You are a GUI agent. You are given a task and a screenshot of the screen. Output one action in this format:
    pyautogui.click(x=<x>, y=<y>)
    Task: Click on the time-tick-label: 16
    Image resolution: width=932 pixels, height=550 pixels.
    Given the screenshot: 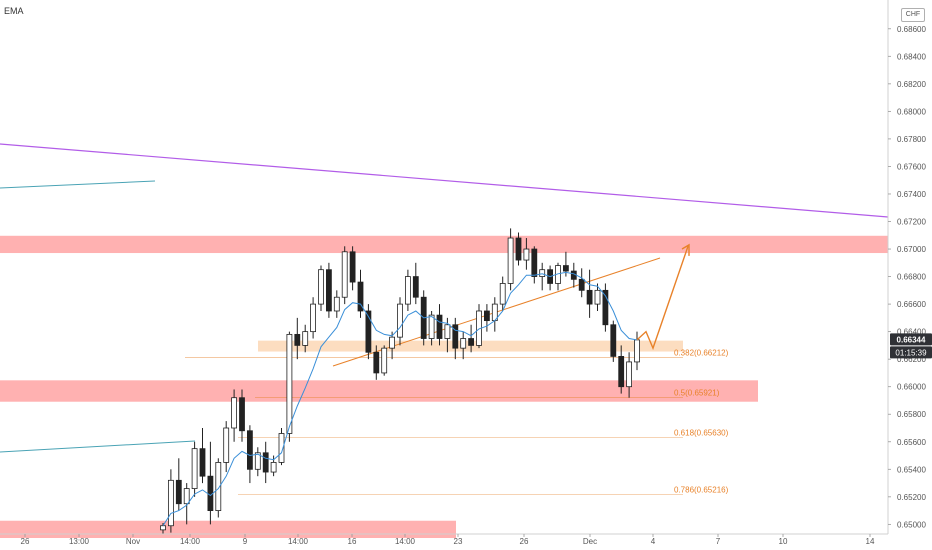 What is the action you would take?
    pyautogui.click(x=352, y=541)
    